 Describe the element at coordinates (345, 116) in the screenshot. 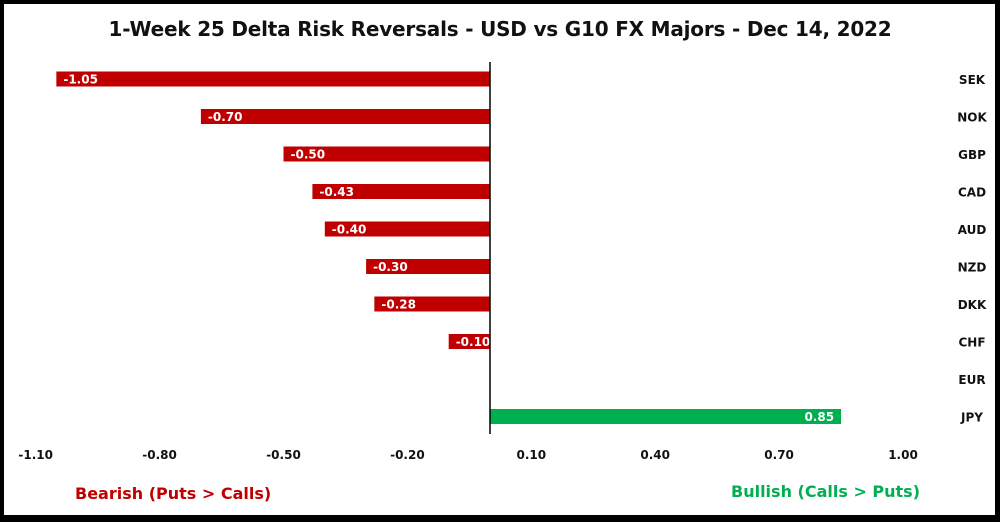

I see `bar-nok` at that location.